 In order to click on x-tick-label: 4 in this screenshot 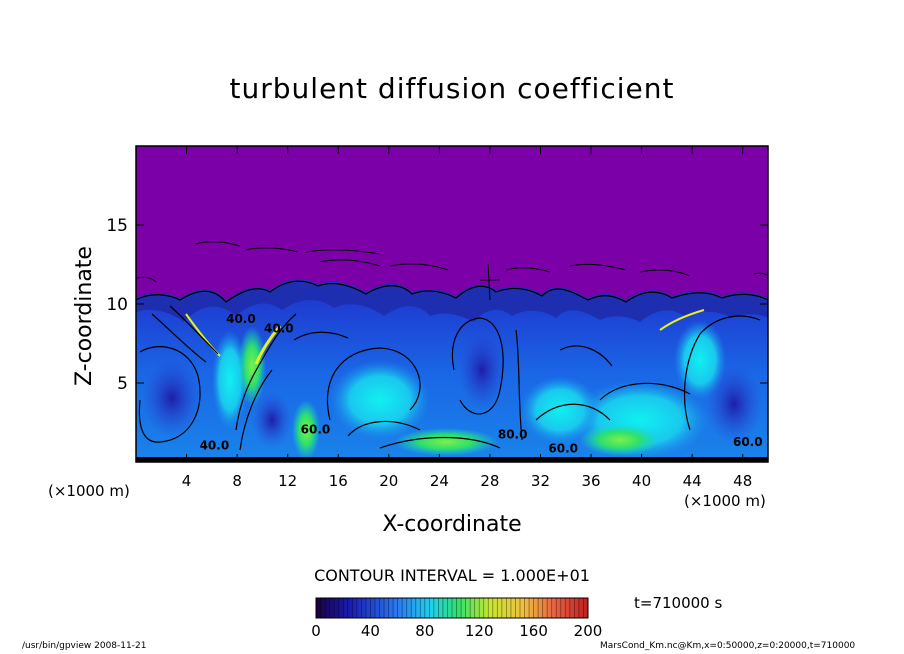, I will do `click(187, 481)`.